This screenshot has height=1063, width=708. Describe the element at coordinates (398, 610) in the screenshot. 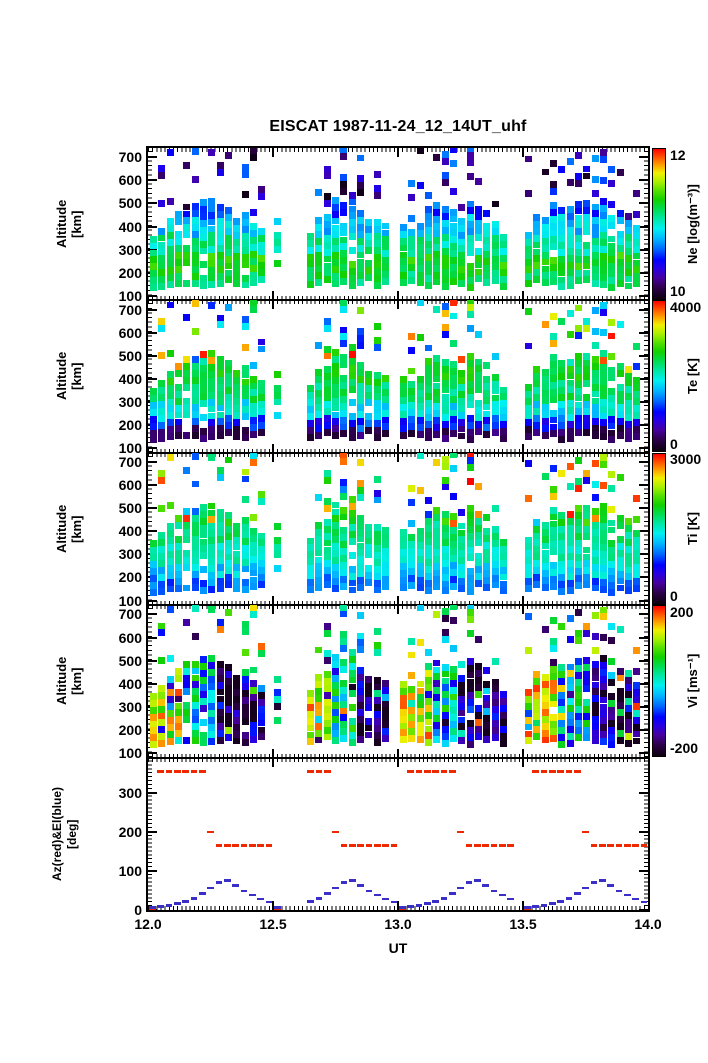

I see `x-major-tick` at that location.